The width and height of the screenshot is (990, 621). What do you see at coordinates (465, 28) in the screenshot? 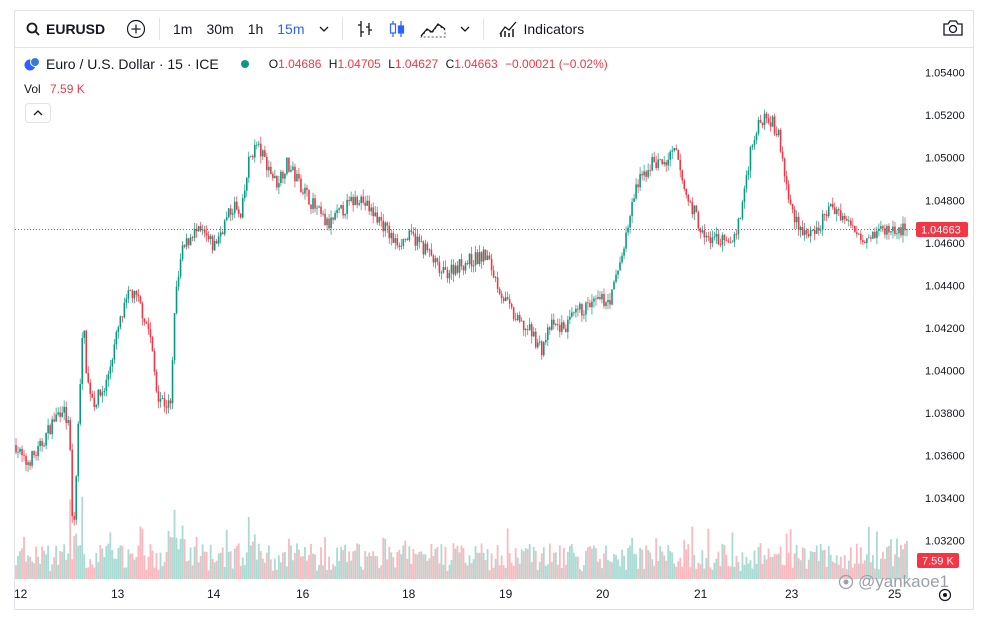
I see `chart-type-dropdown` at bounding box center [465, 28].